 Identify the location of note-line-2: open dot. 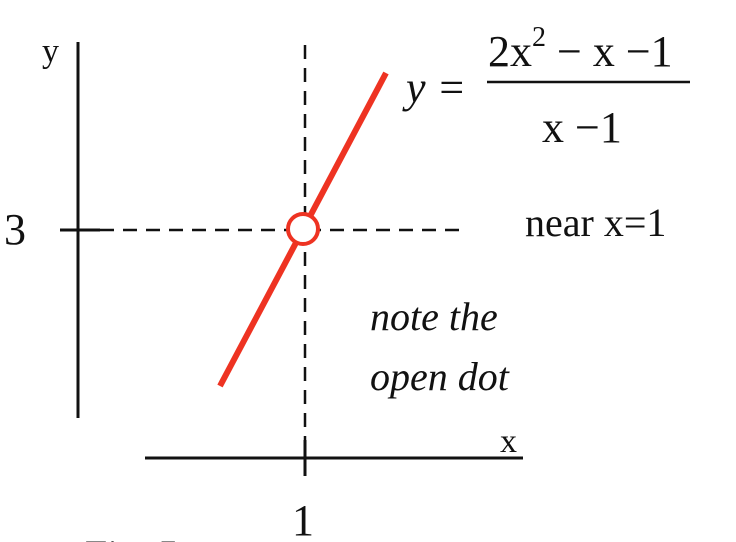
(440, 376).